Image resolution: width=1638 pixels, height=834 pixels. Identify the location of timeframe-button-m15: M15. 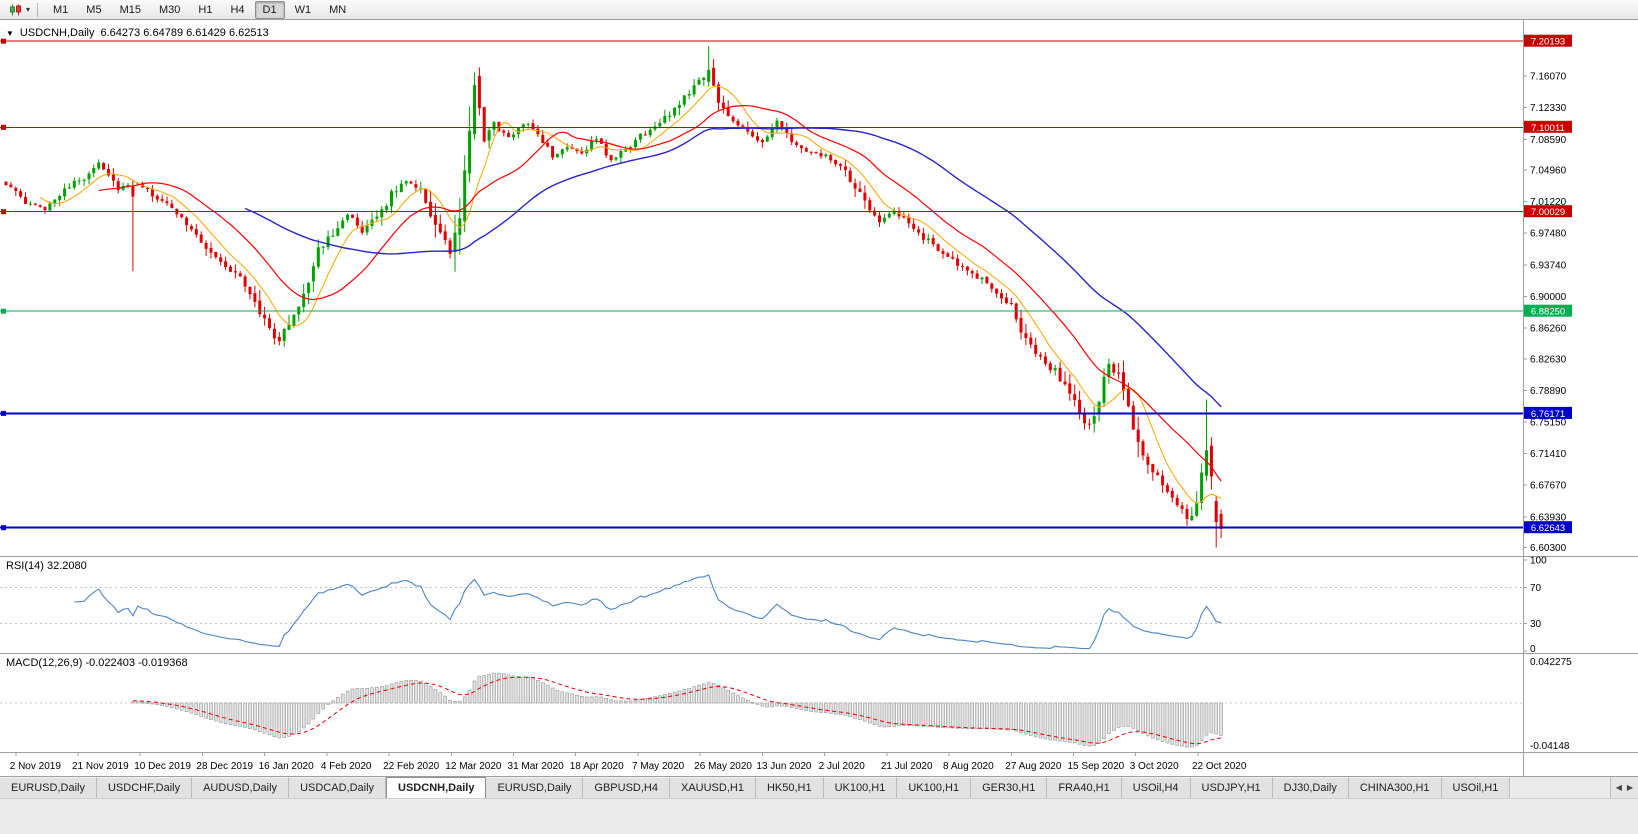
(130, 9).